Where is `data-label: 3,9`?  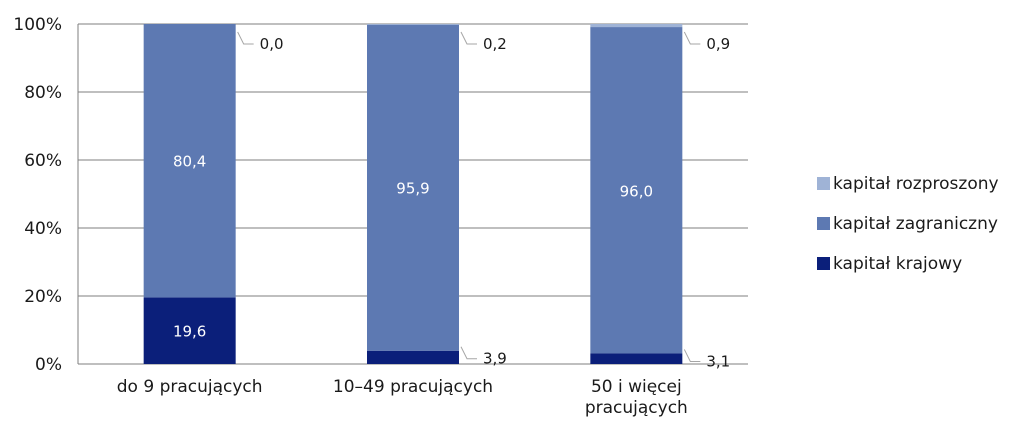
data-label: 3,9 is located at coordinates (495, 359).